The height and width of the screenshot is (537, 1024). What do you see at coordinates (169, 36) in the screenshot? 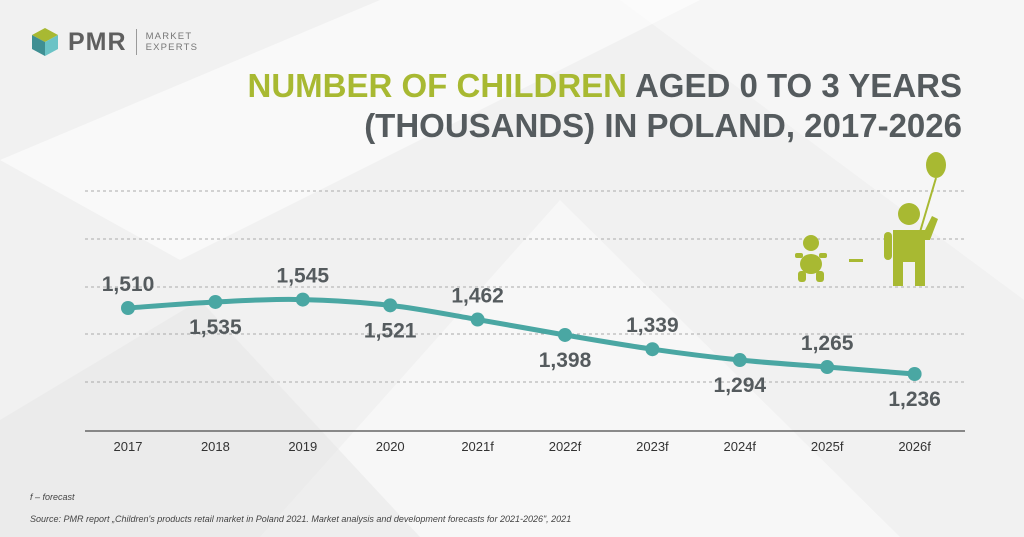
I see `brand-tagline-line1: MARKET` at bounding box center [169, 36].